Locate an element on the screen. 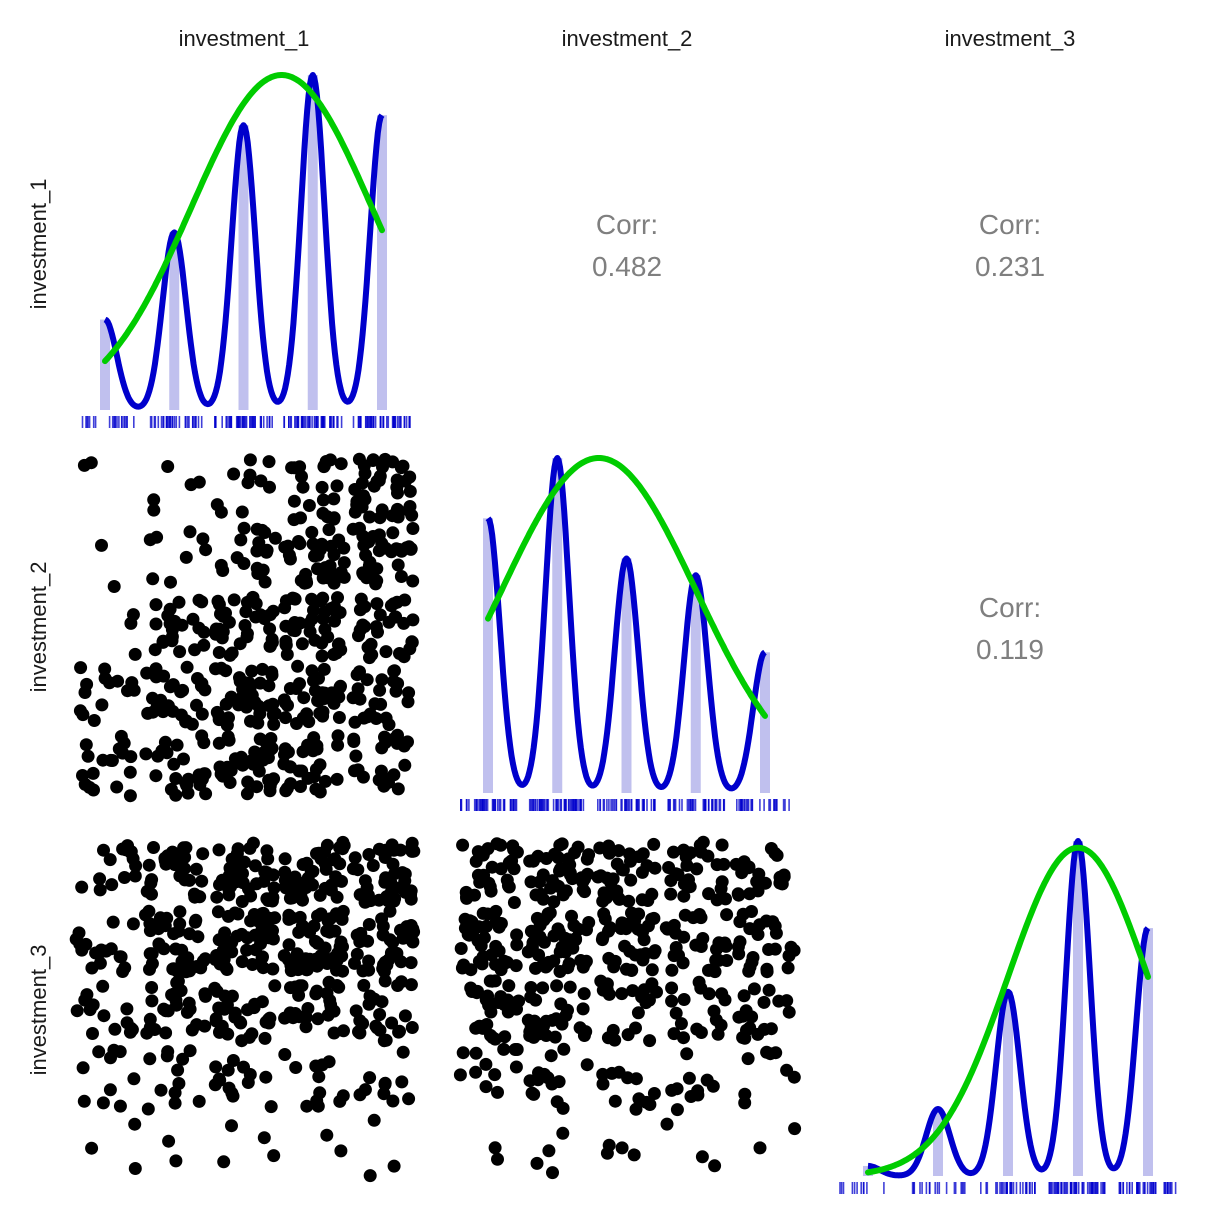  normal-curve is located at coordinates (626, 587).